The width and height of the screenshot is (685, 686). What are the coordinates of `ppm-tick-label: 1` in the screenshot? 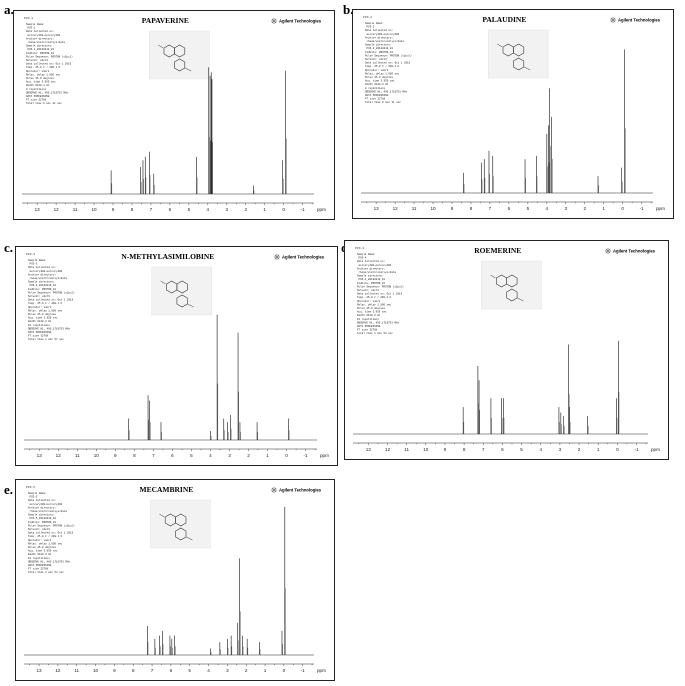 It's located at (264, 209).